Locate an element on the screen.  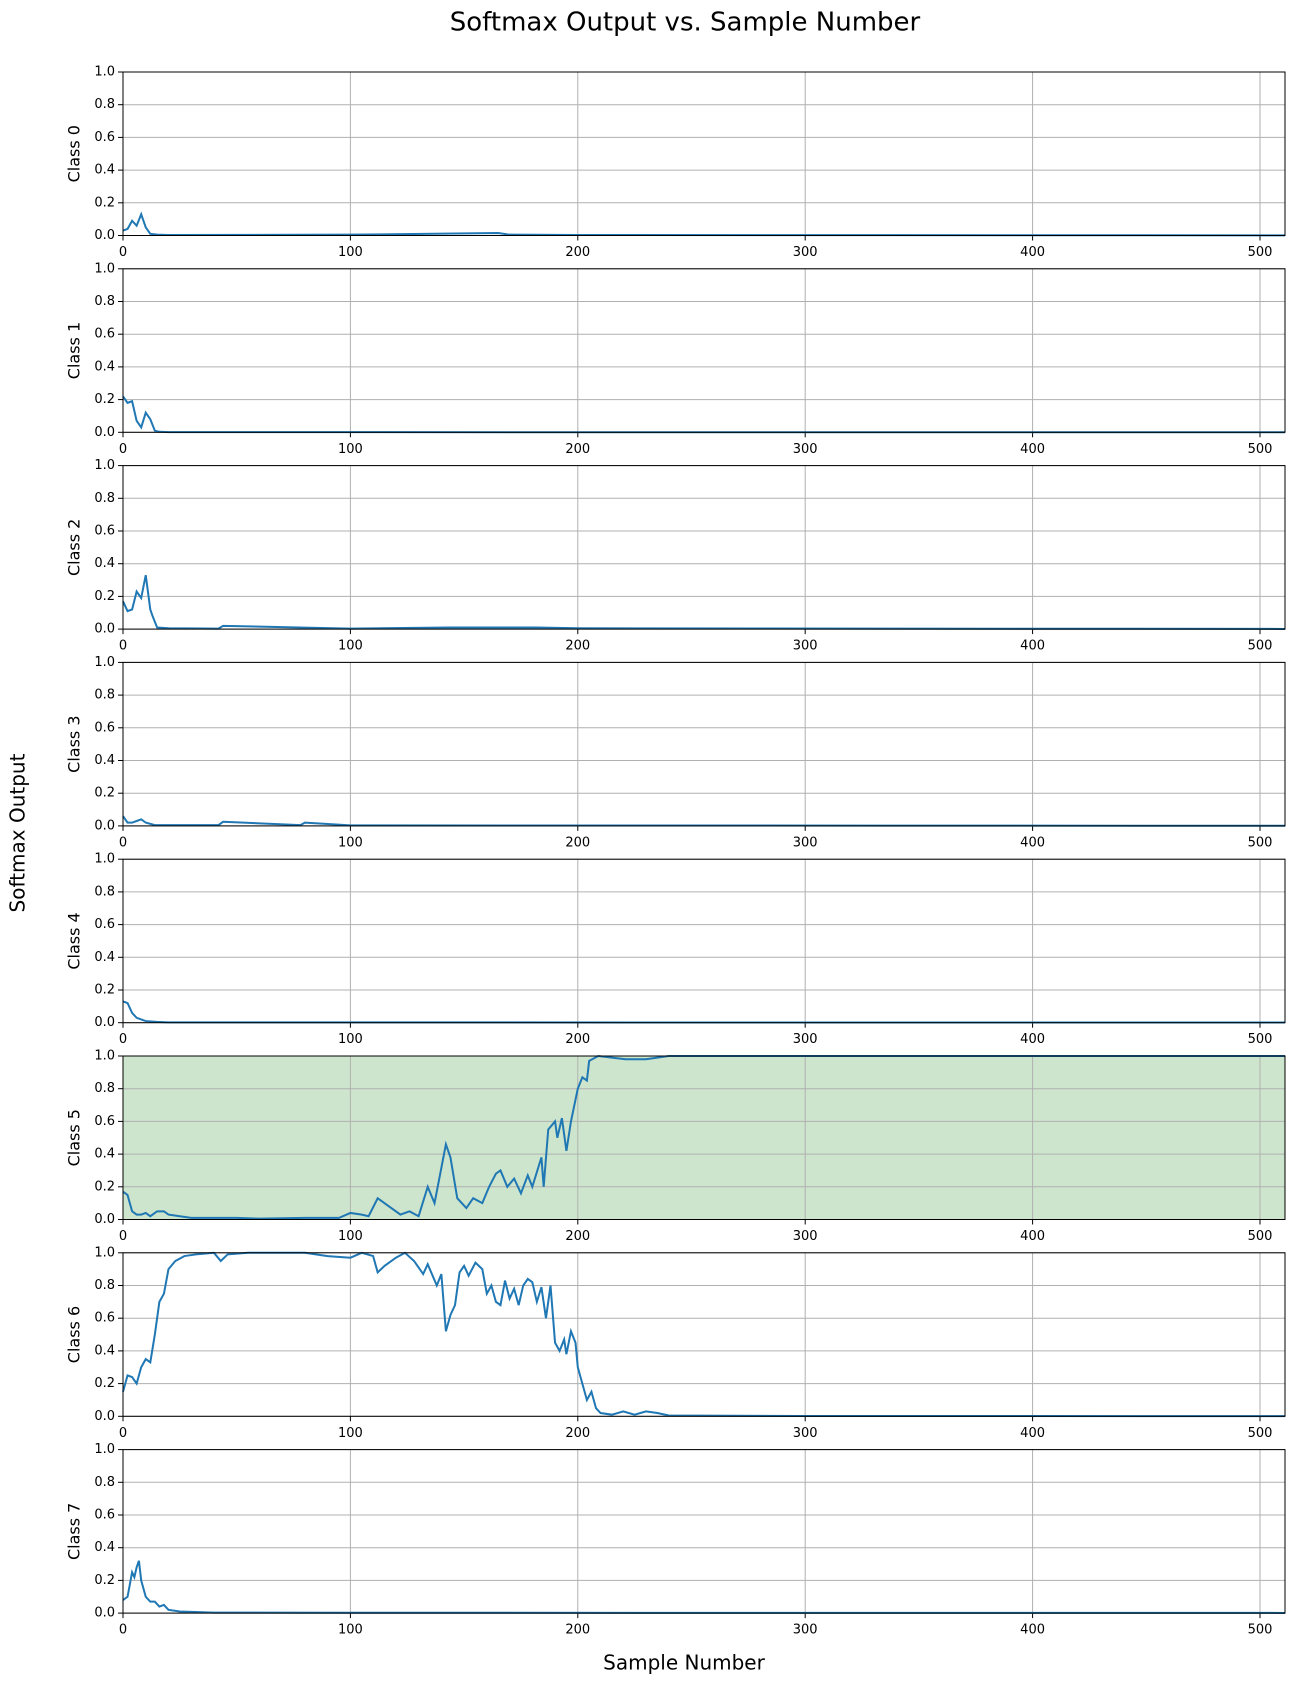
subplot-y-label: Class 2 is located at coordinates (74, 547).